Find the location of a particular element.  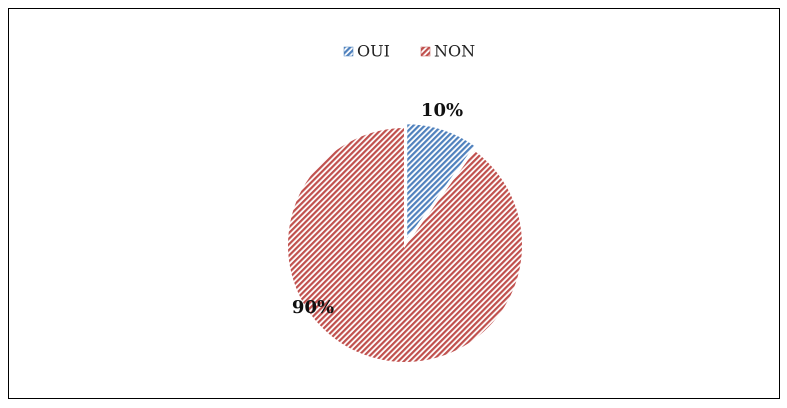

legend-label: NON is located at coordinates (454, 51).